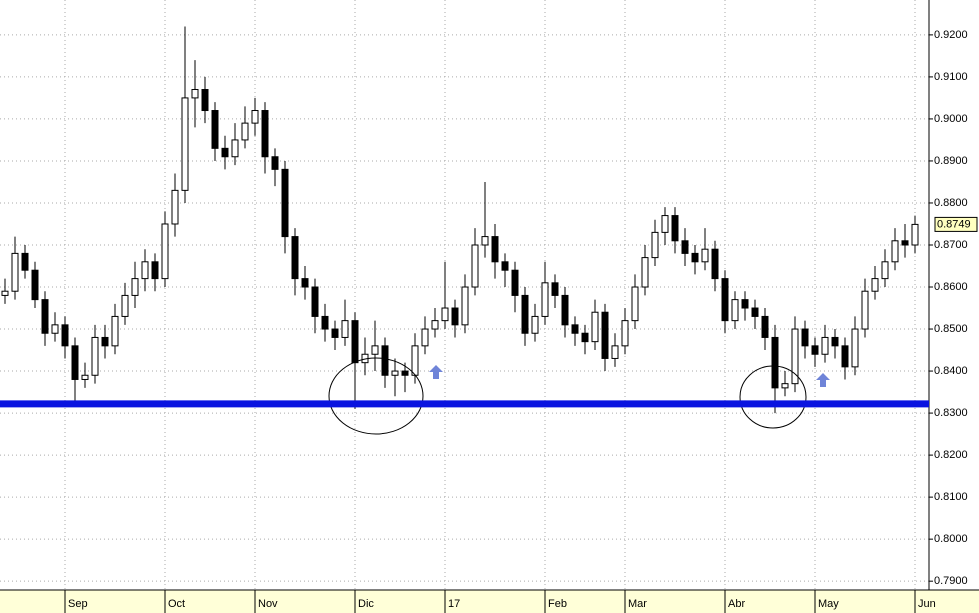  What do you see at coordinates (951, 539) in the screenshot?
I see `y-tick-label: 0.8000` at bounding box center [951, 539].